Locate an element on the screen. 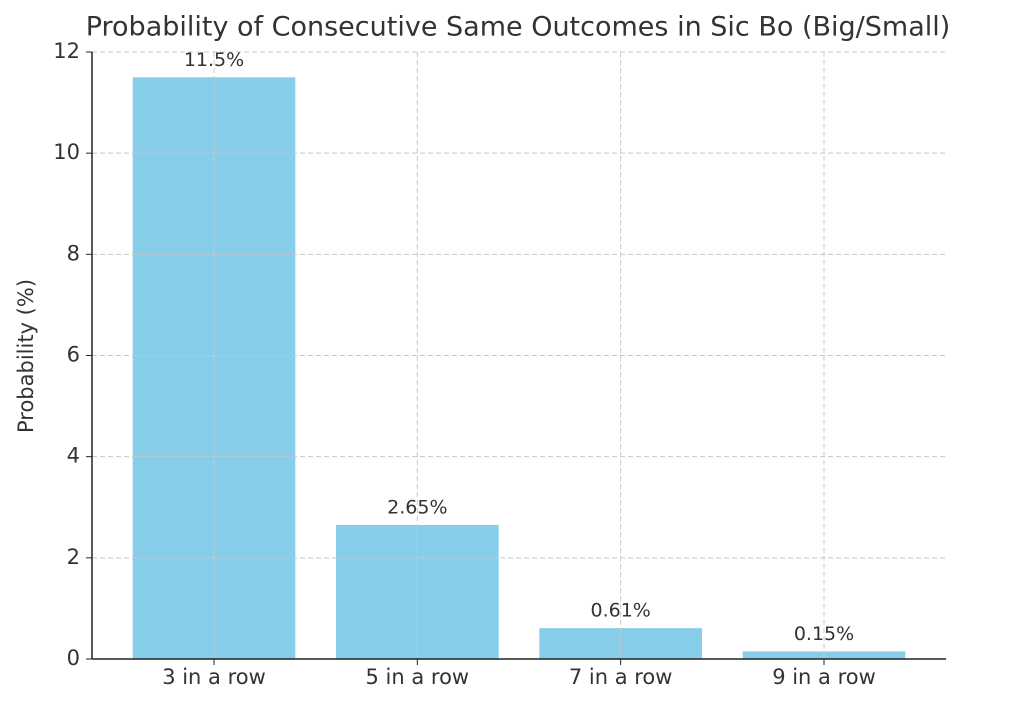 The width and height of the screenshot is (1024, 708). value-label: 2.65% is located at coordinates (417, 507).